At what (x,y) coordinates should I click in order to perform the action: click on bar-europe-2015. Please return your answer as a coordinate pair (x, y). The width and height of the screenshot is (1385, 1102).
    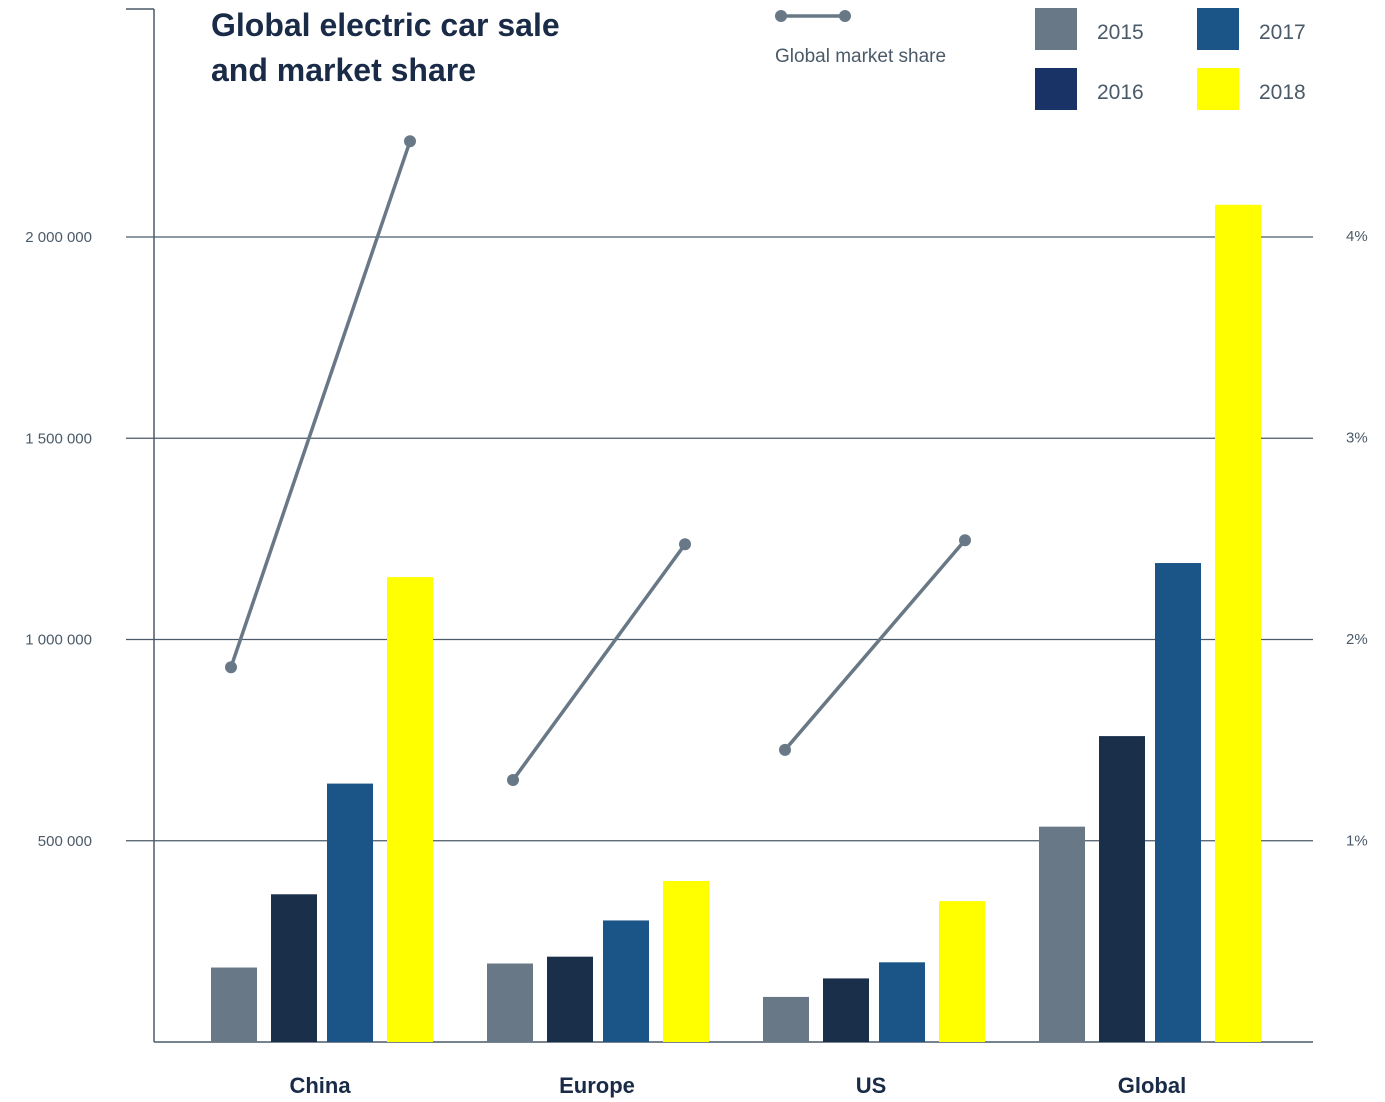
    Looking at the image, I should click on (510, 1002).